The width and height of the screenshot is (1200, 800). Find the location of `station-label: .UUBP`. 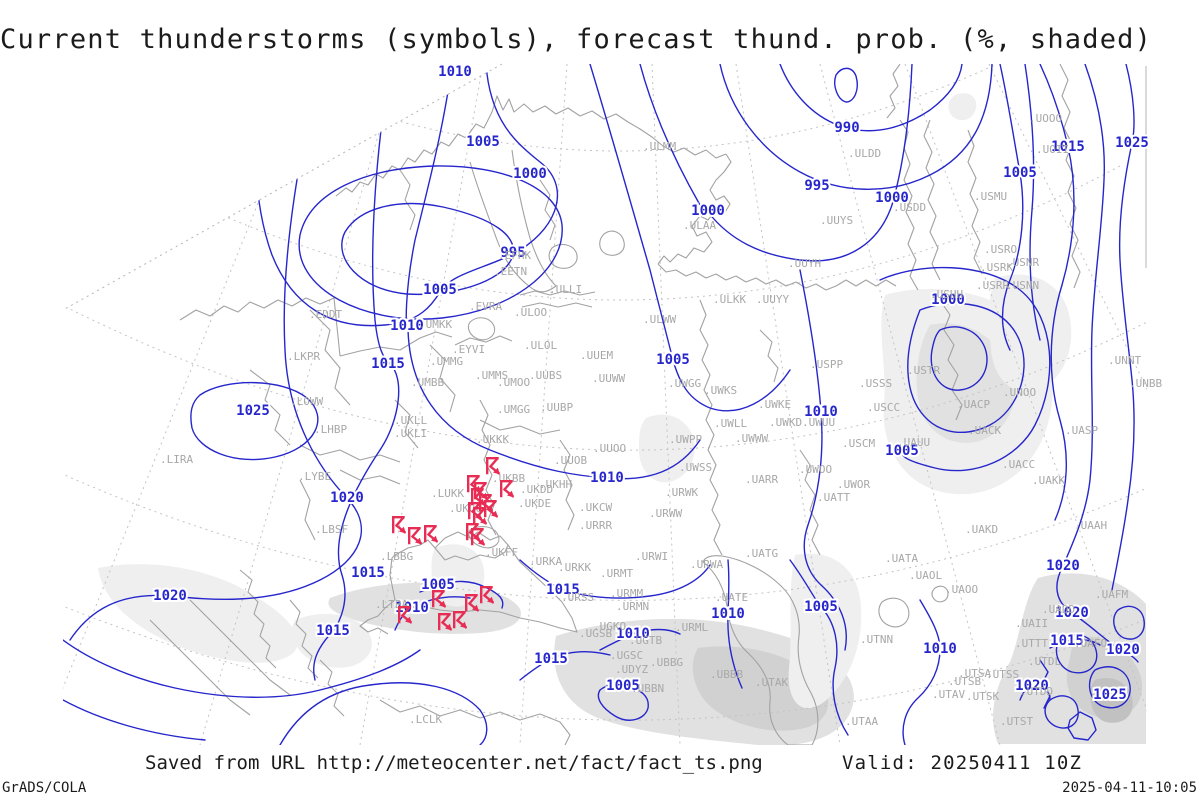

station-label: .UUBP is located at coordinates (556, 407).